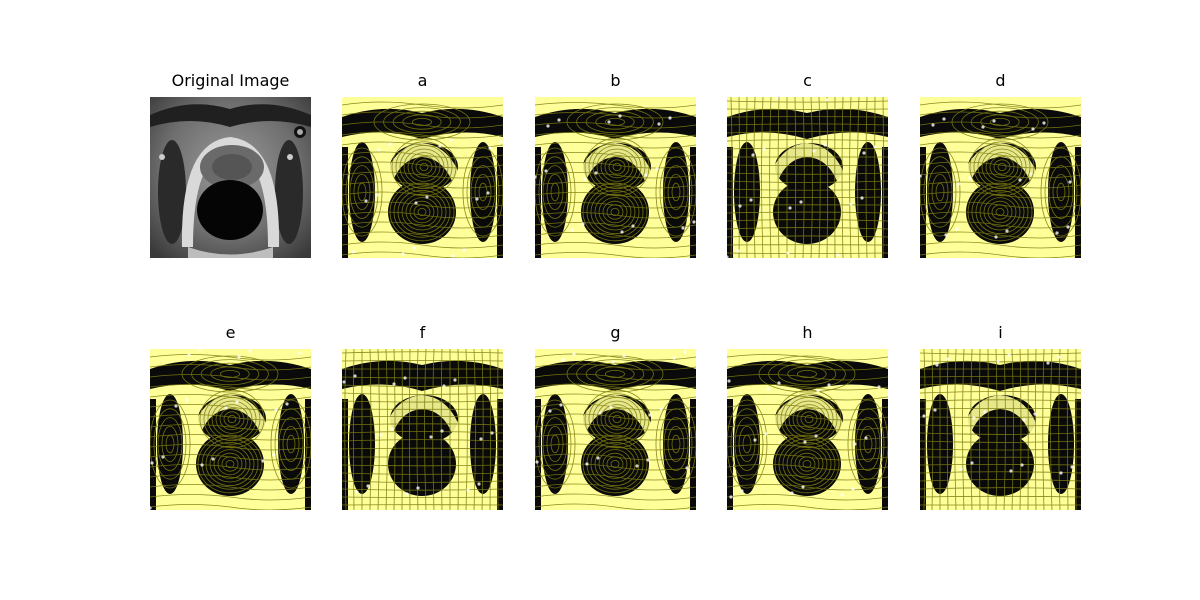 The image size is (1200, 600). Describe the element at coordinates (615, 332) in the screenshot. I see `panel-title-g: g` at that location.